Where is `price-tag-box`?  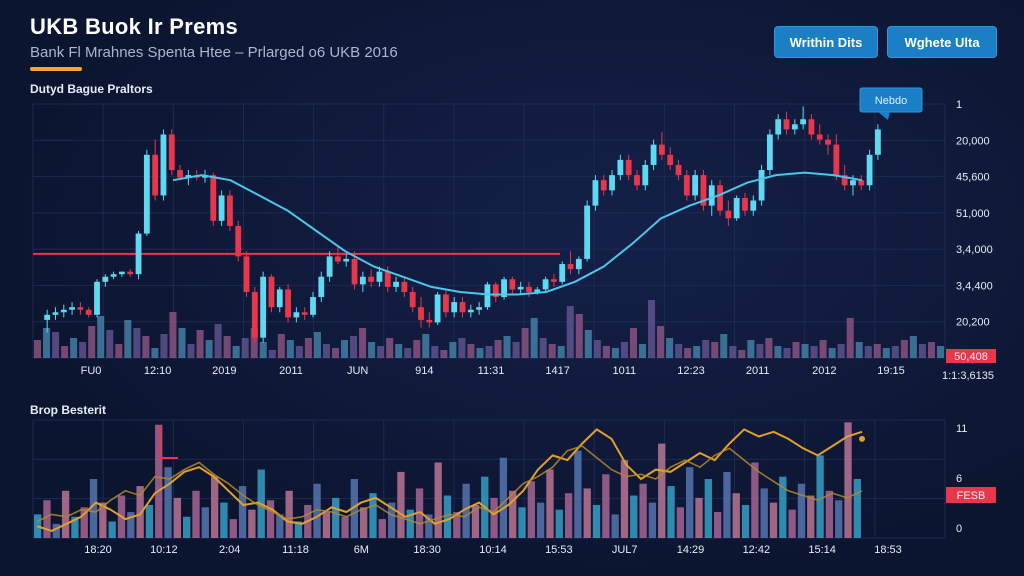
price-tag-box is located at coordinates (891, 100).